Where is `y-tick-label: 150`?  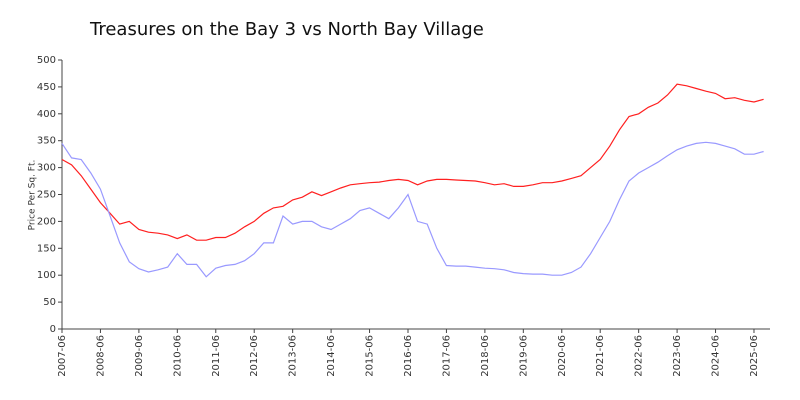
y-tick-label: 150 is located at coordinates (46, 248).